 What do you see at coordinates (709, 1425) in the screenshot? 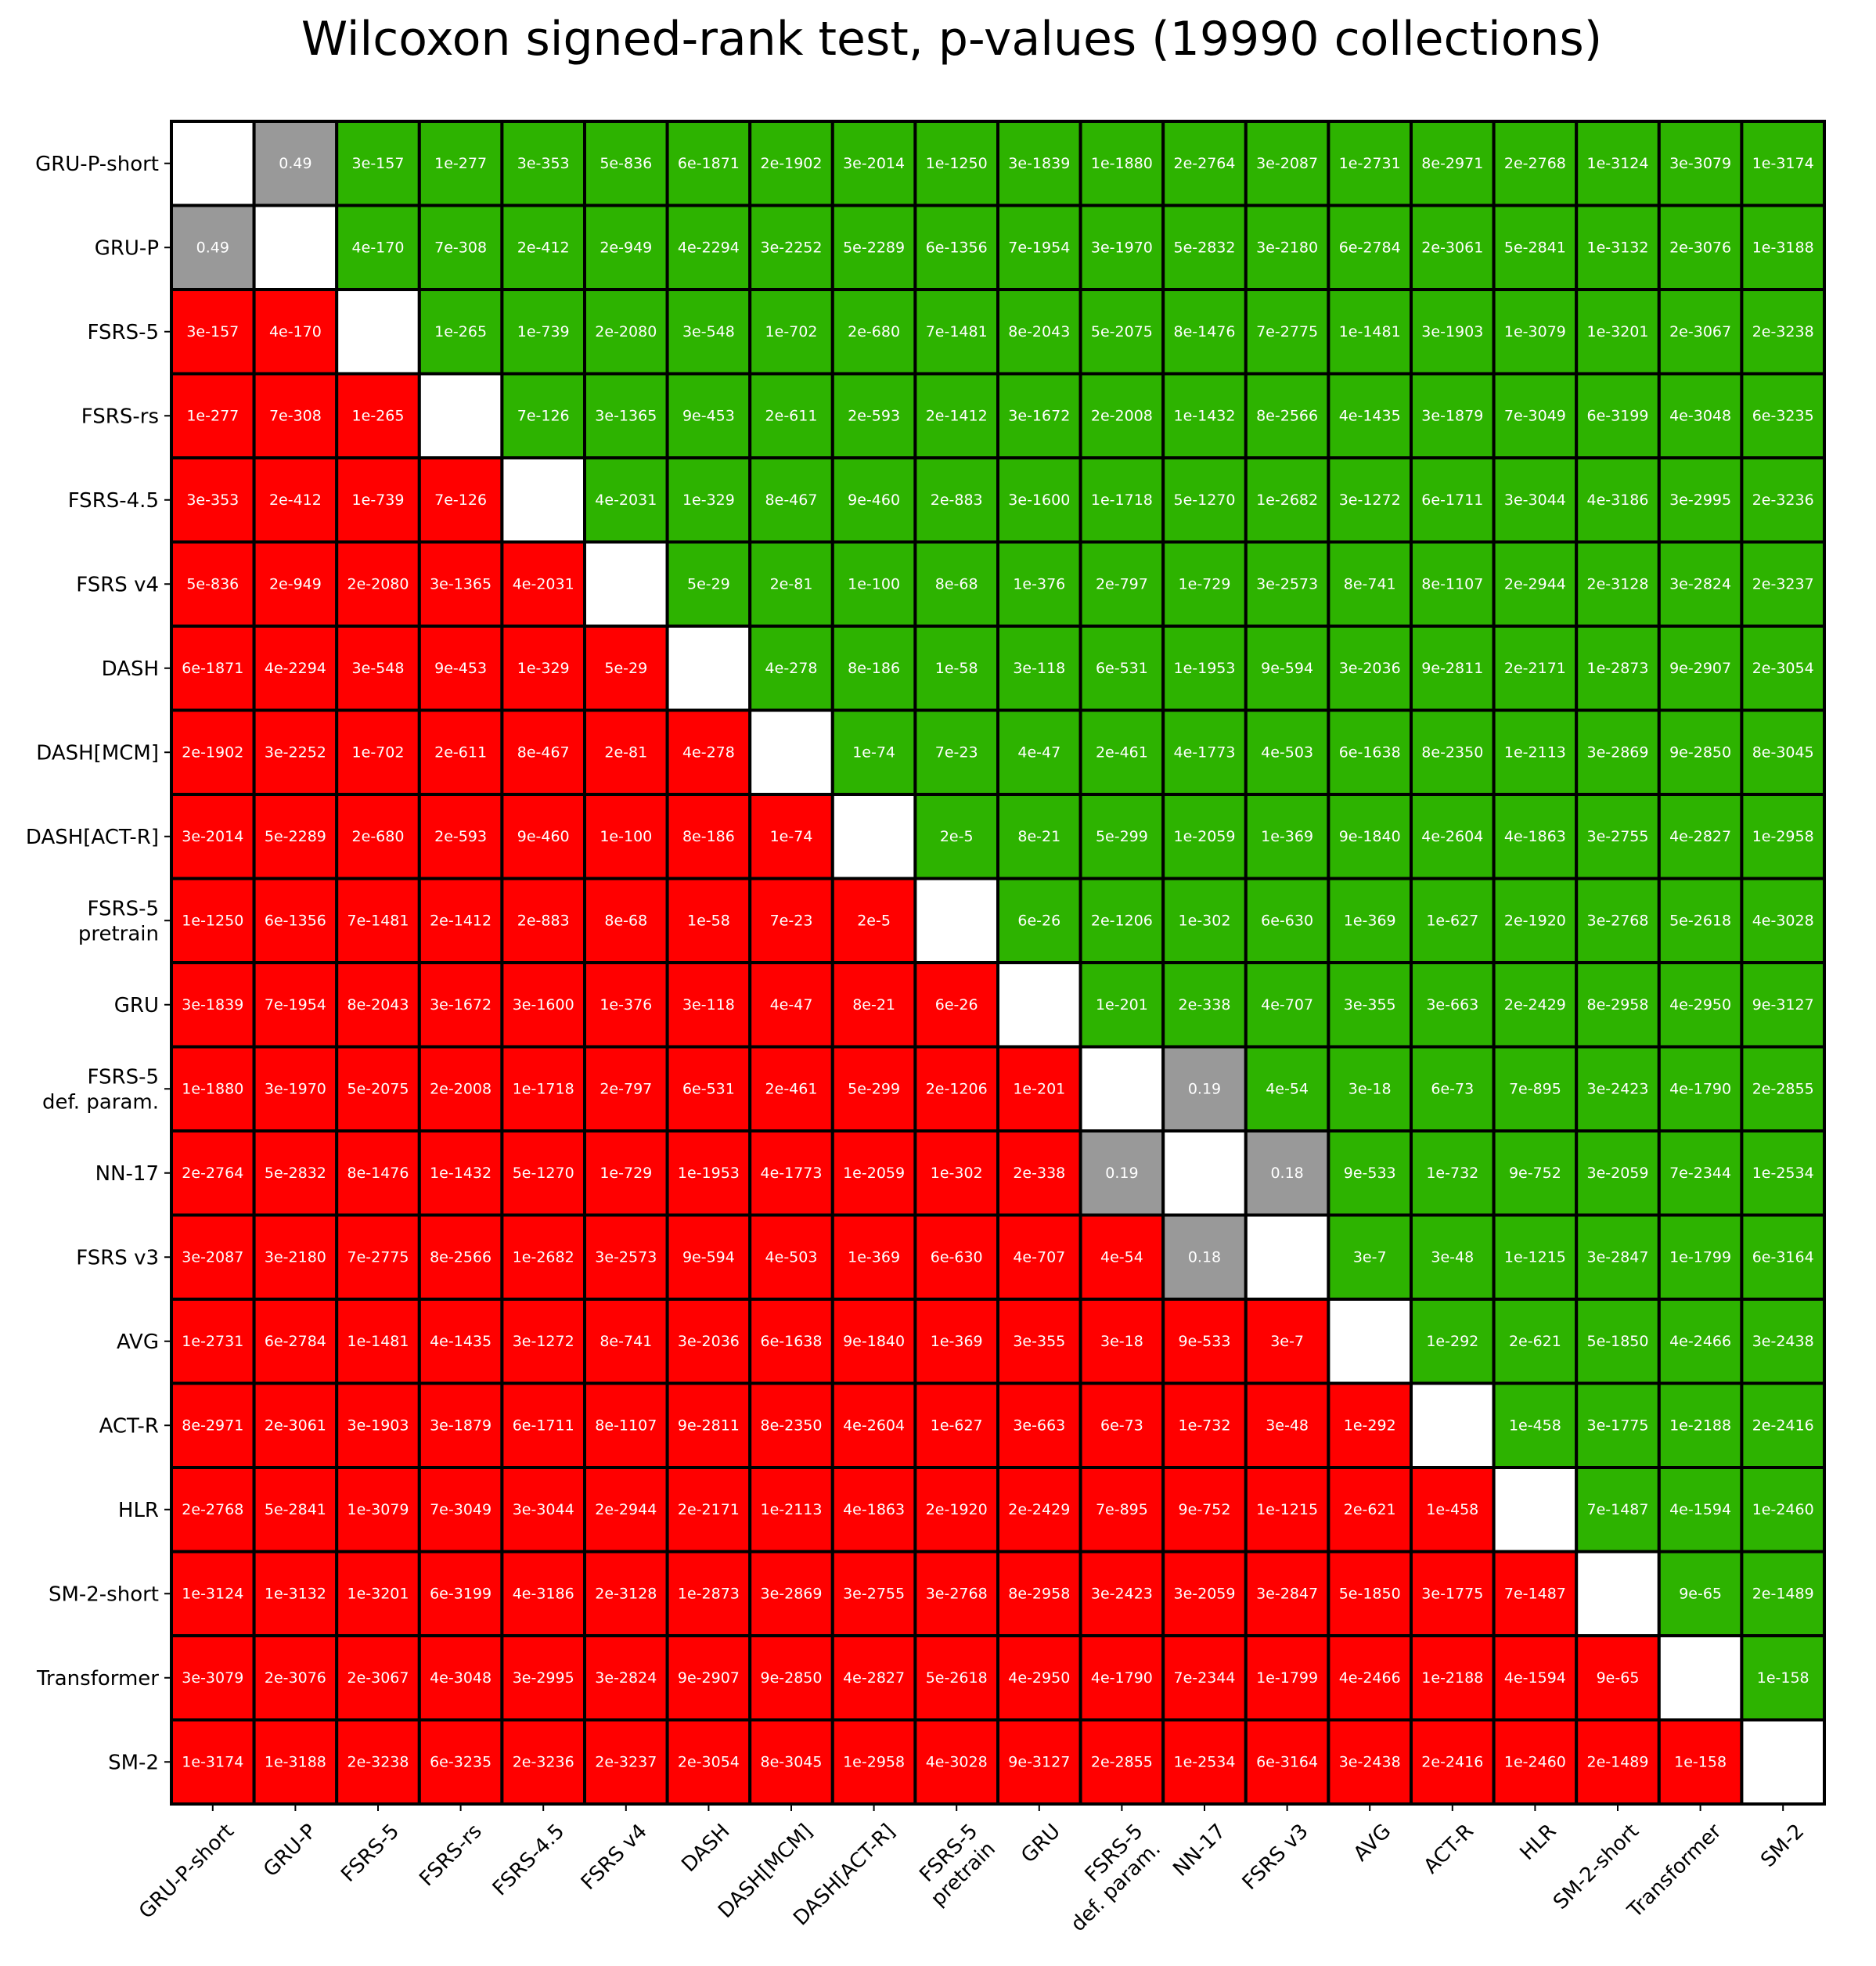
I see `cell-value-label: 9e-2811` at bounding box center [709, 1425].